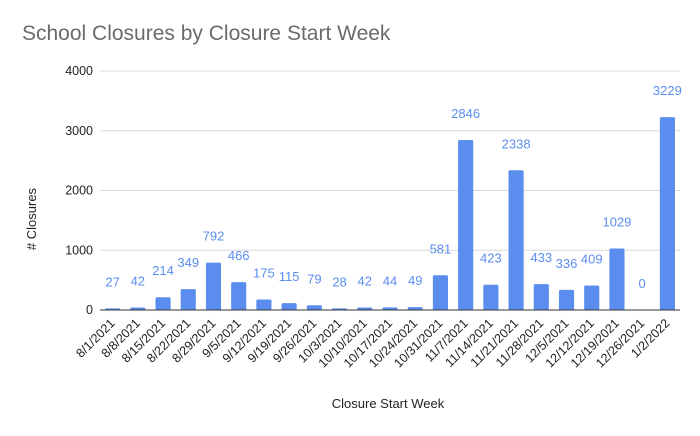 This screenshot has height=436, width=700. What do you see at coordinates (415, 280) in the screenshot?
I see `data-label: 49` at bounding box center [415, 280].